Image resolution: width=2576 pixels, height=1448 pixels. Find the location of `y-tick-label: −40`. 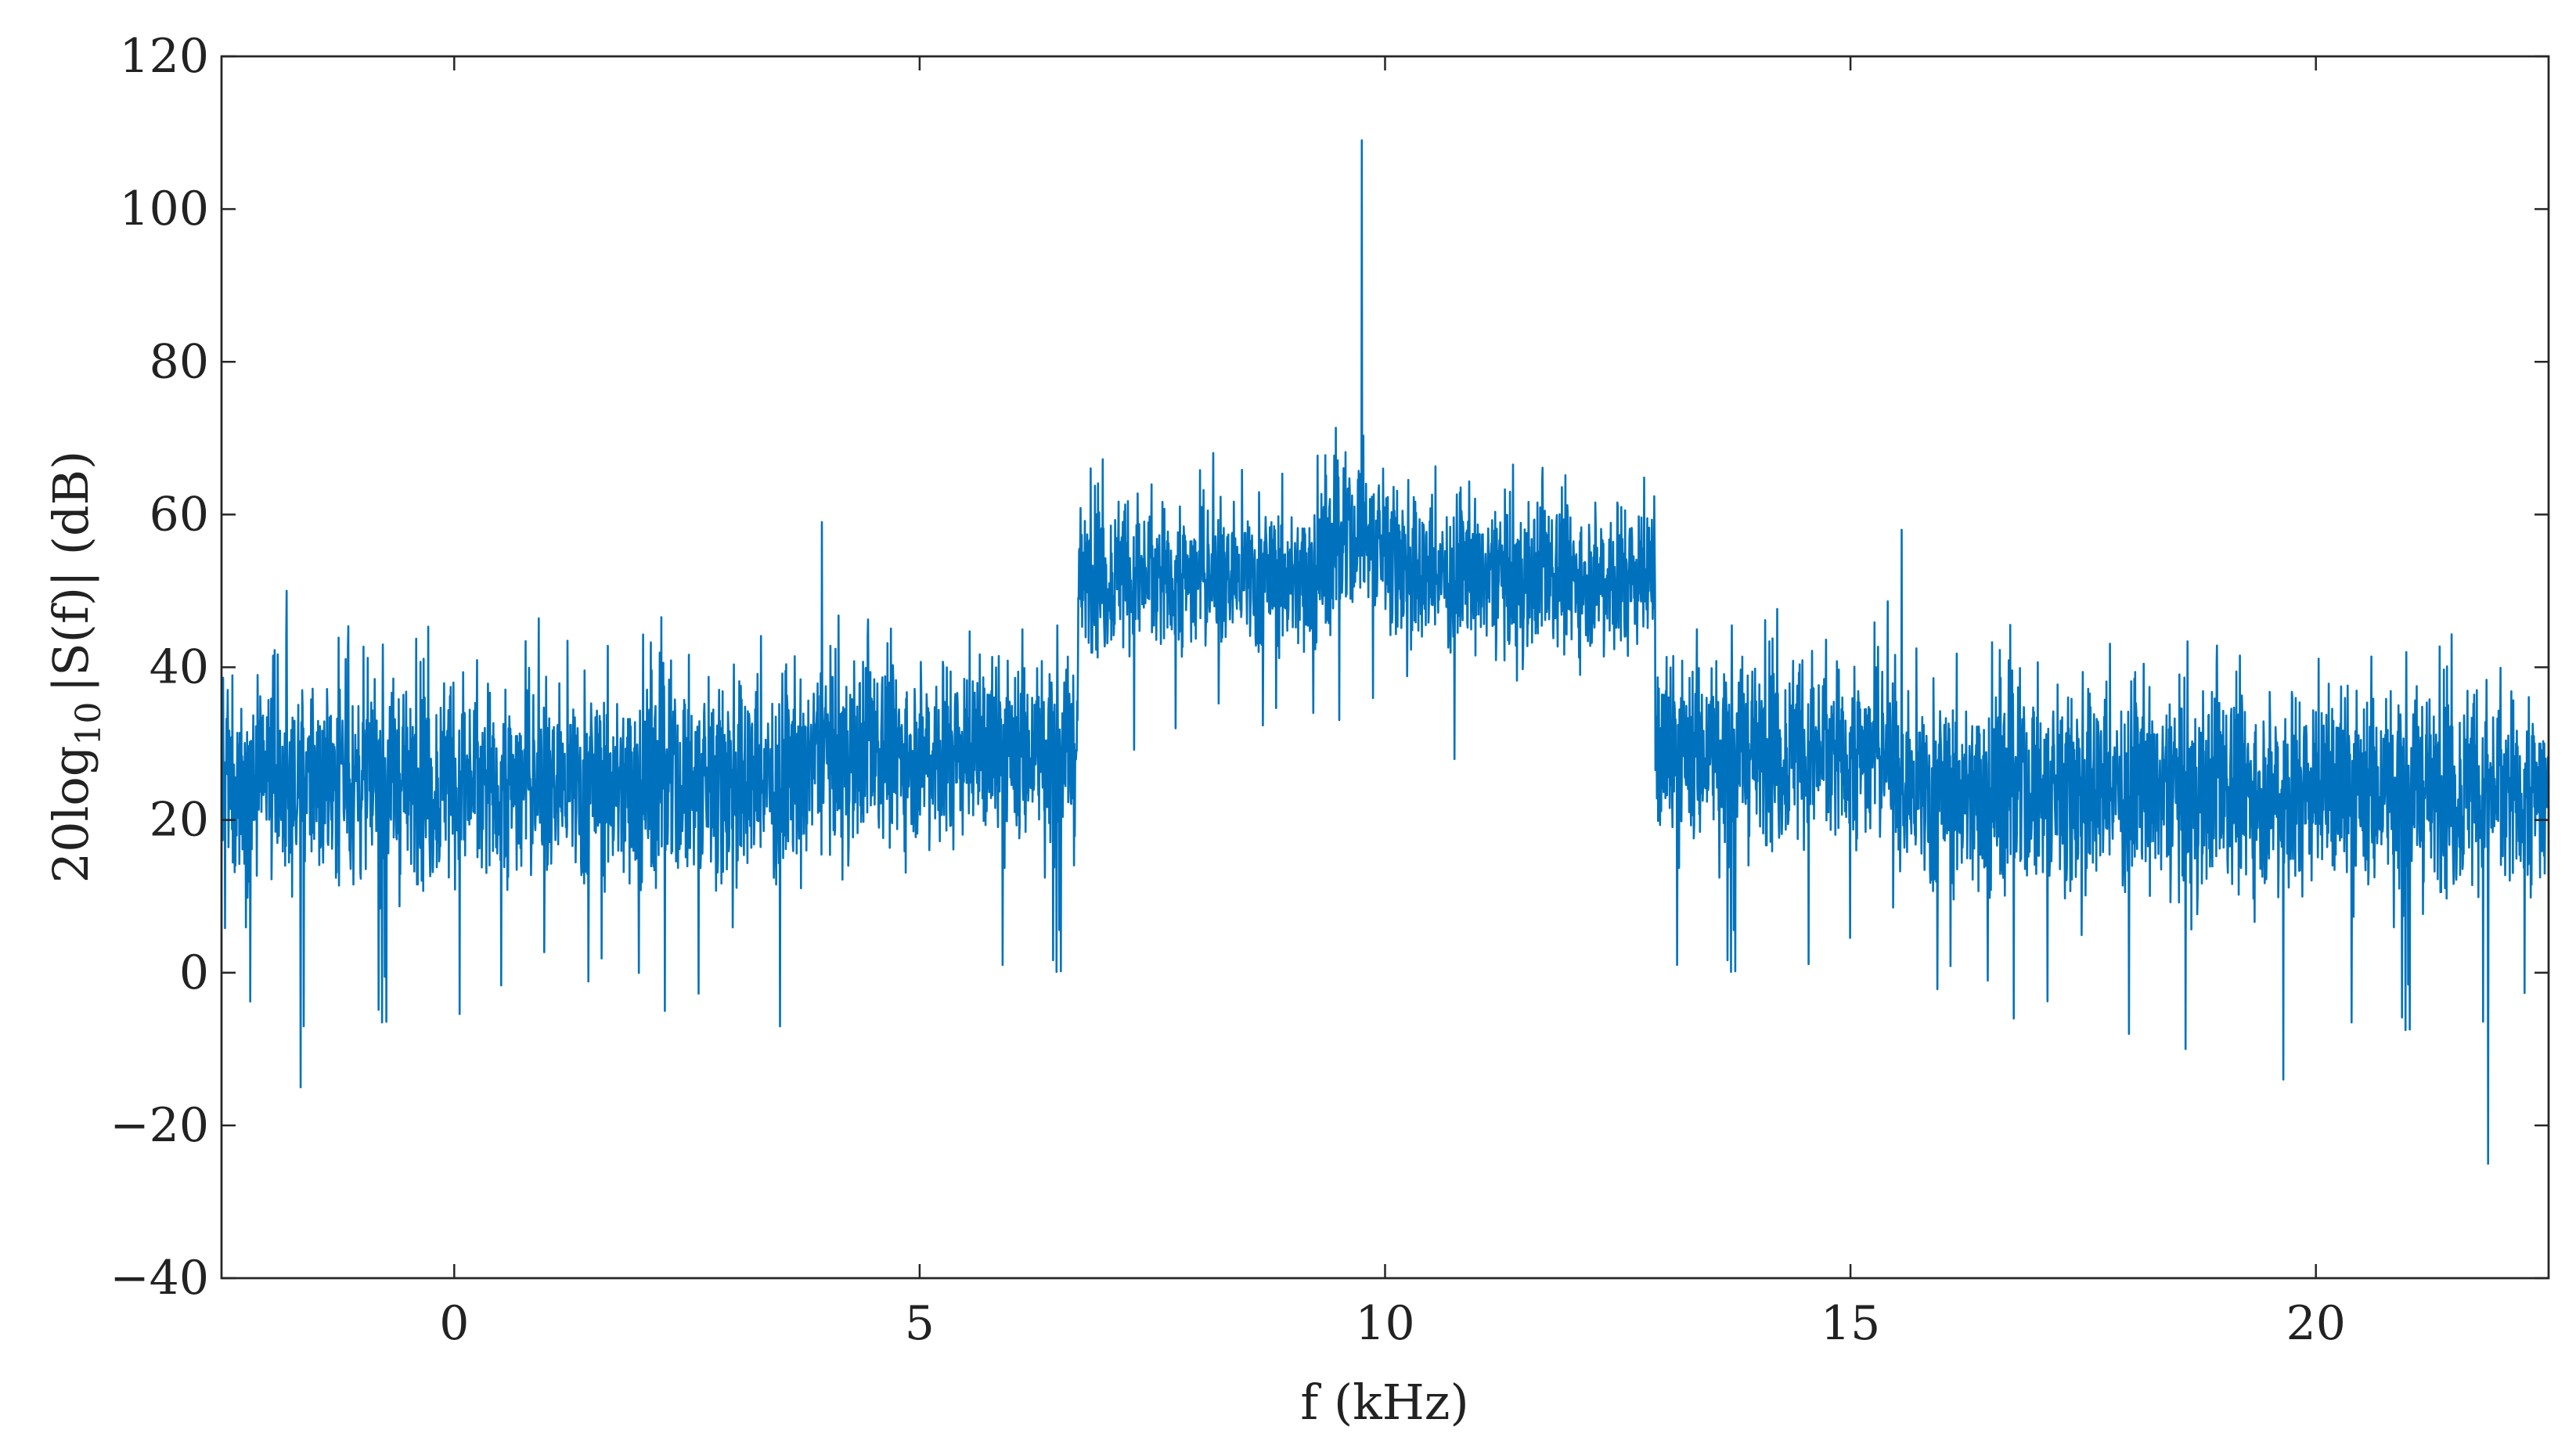

y-tick-label: −40 is located at coordinates (159, 1278).